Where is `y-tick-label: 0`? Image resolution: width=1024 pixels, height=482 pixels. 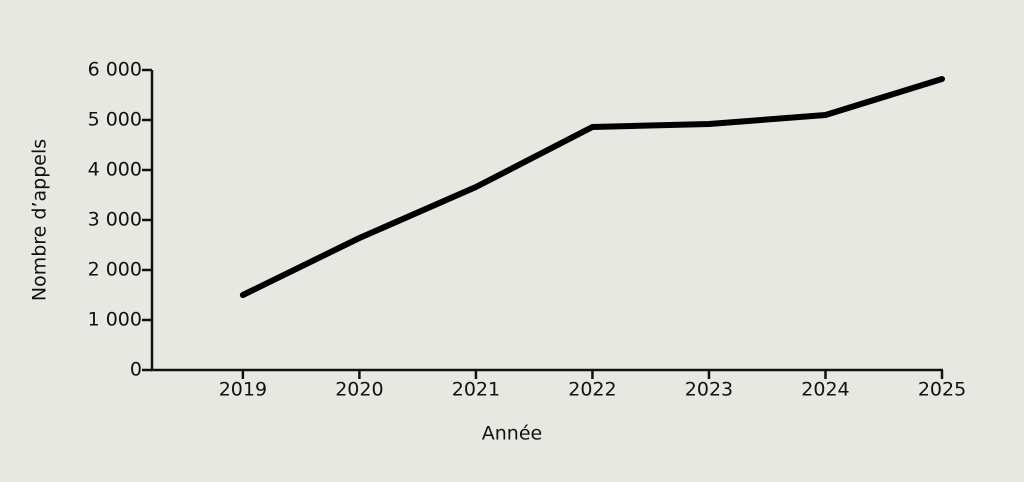 y-tick-label: 0 is located at coordinates (136, 370).